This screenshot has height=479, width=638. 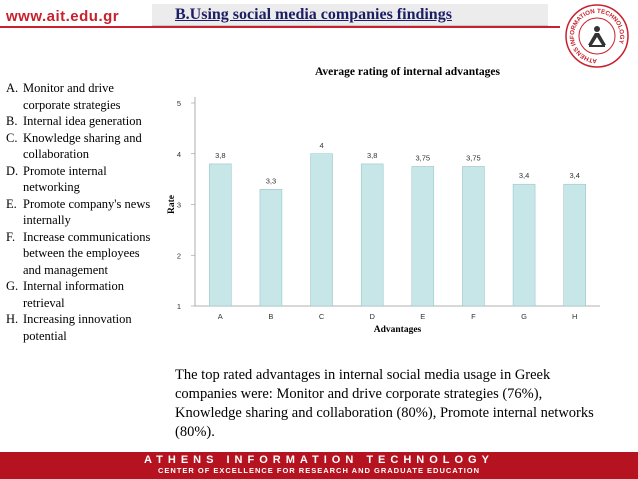 What do you see at coordinates (12, 121) in the screenshot?
I see `advantage-letter: B.` at bounding box center [12, 121].